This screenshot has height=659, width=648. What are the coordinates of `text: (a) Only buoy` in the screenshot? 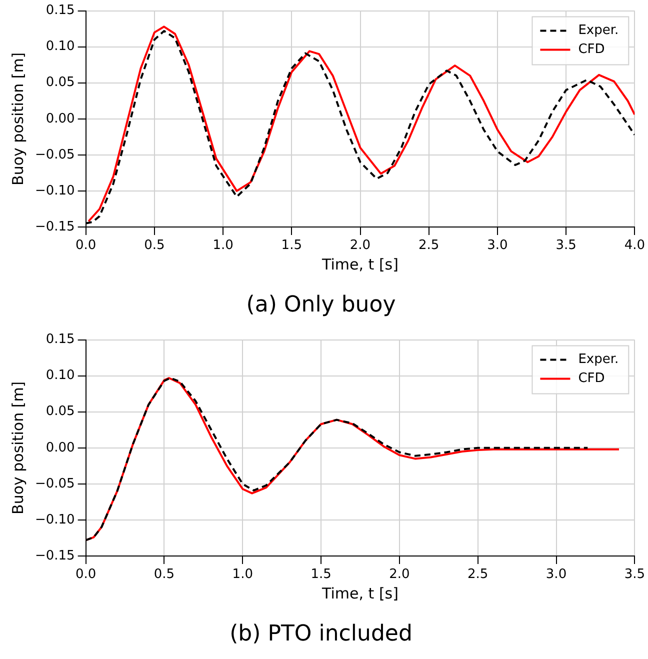 It's located at (321, 305).